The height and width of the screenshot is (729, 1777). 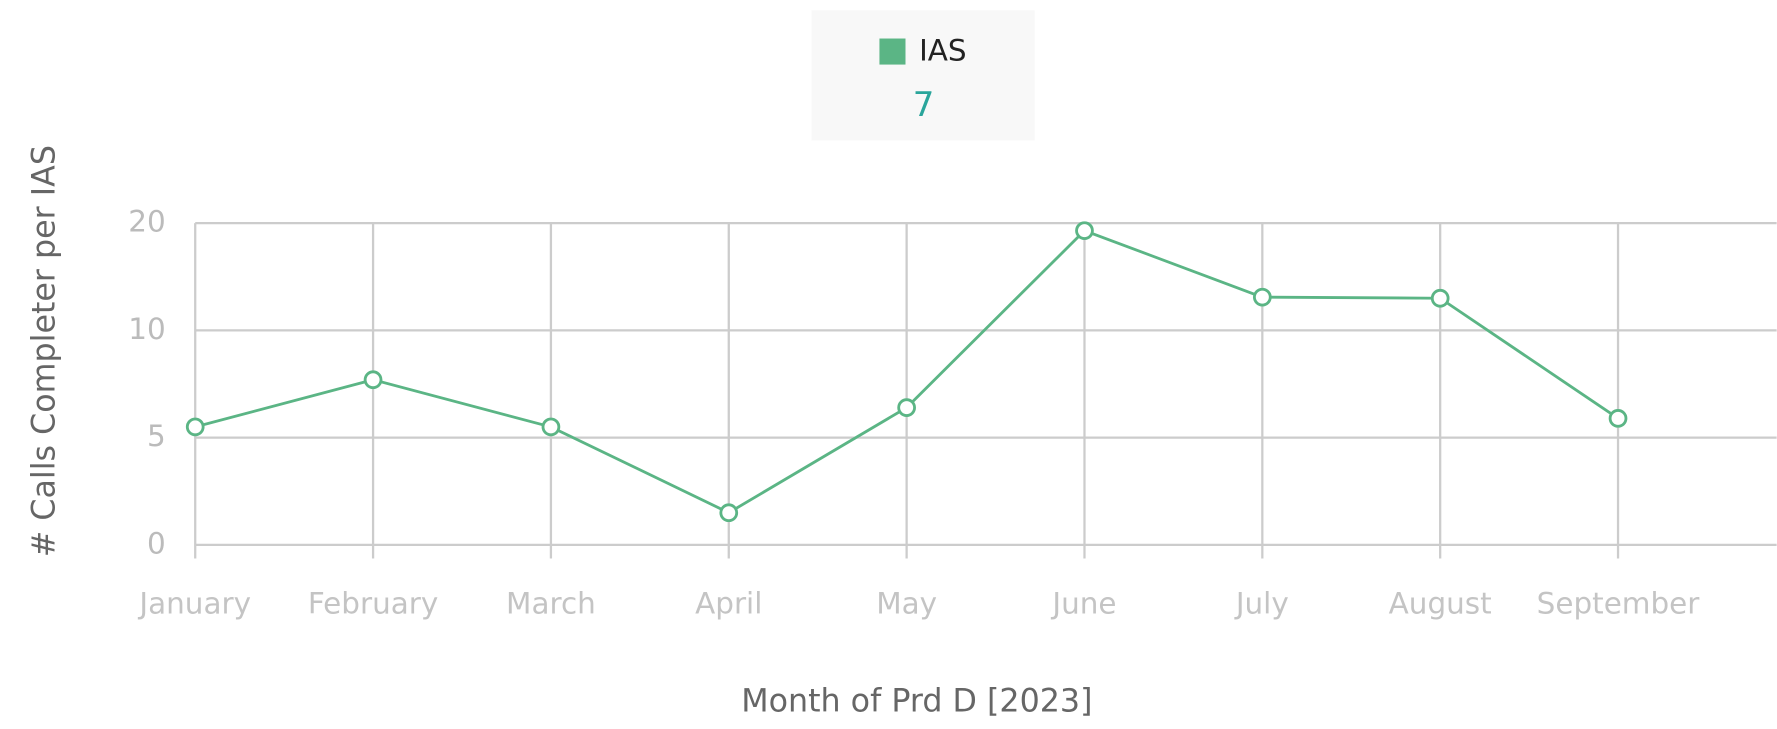 I want to click on legend-box, so click(x=923, y=75).